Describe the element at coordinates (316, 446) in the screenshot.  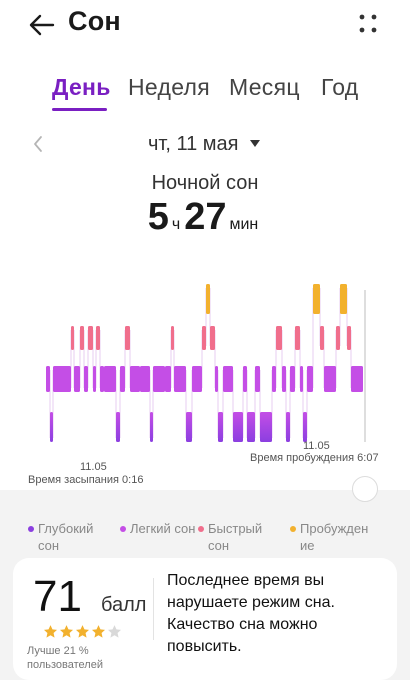
I see `wake-date: 11.05` at that location.